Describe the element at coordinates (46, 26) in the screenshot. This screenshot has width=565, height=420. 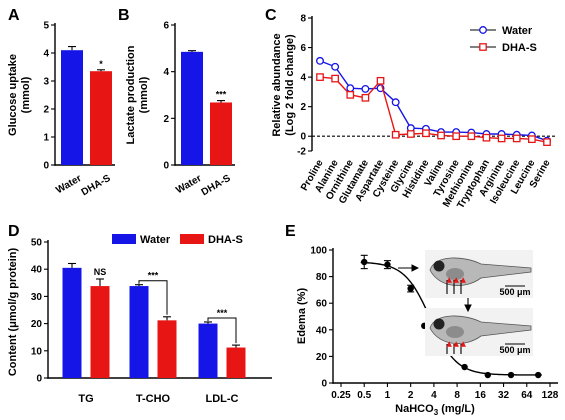
I see `chart-a-y-tick-label: 5` at that location.